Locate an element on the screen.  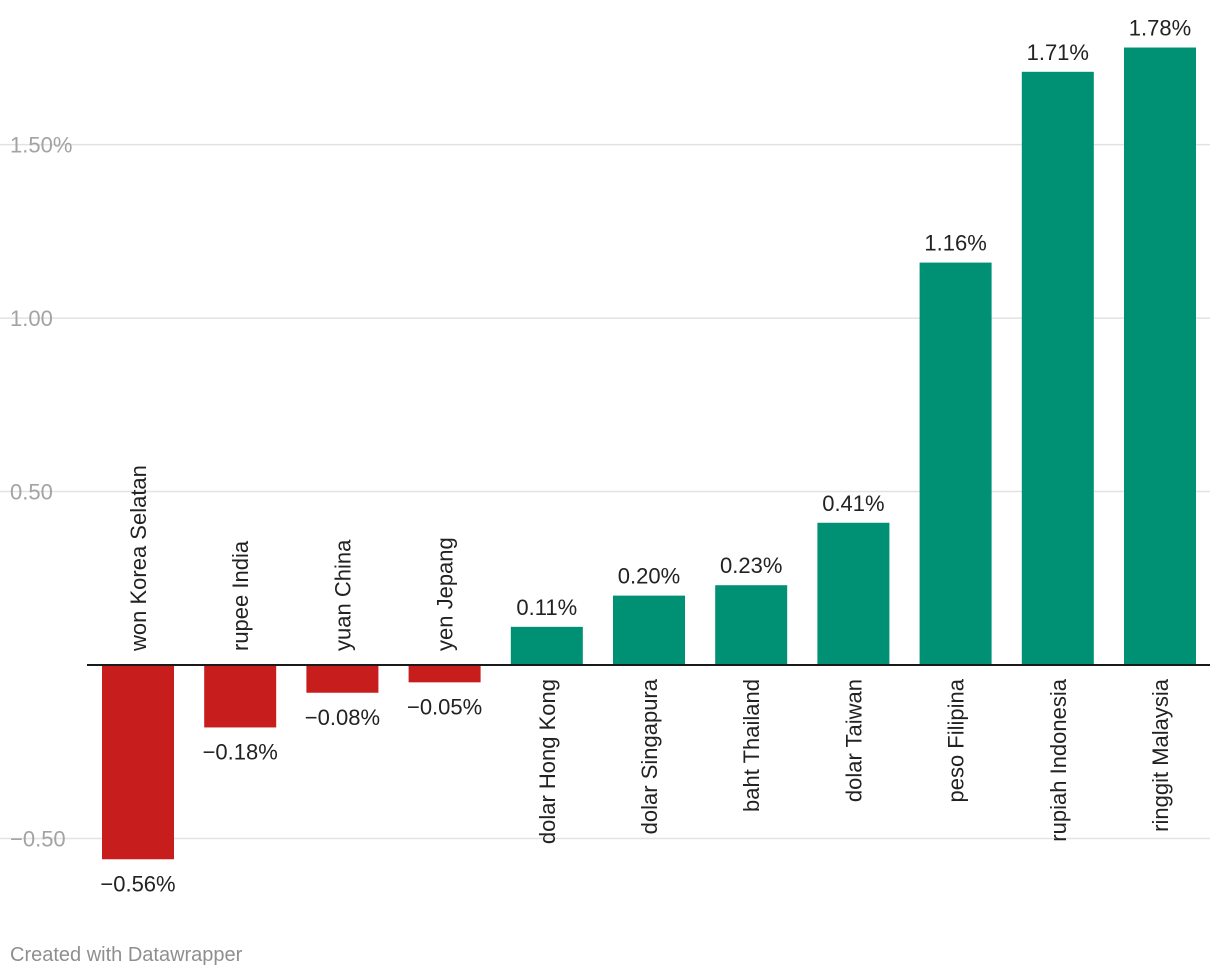
value-label: 1.16% is located at coordinates (955, 243).